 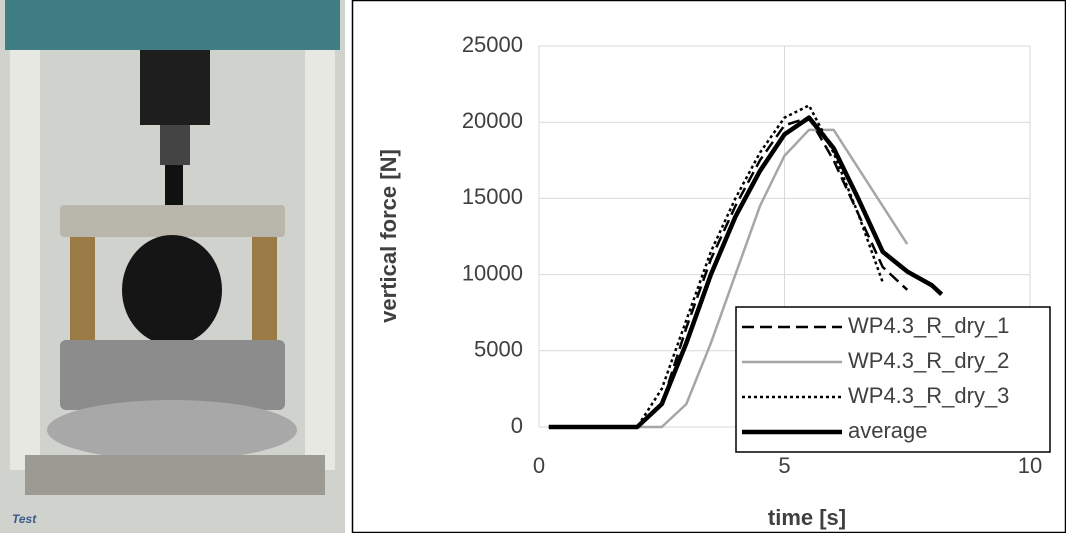 I want to click on y-tick-label: 0, so click(x=517, y=425).